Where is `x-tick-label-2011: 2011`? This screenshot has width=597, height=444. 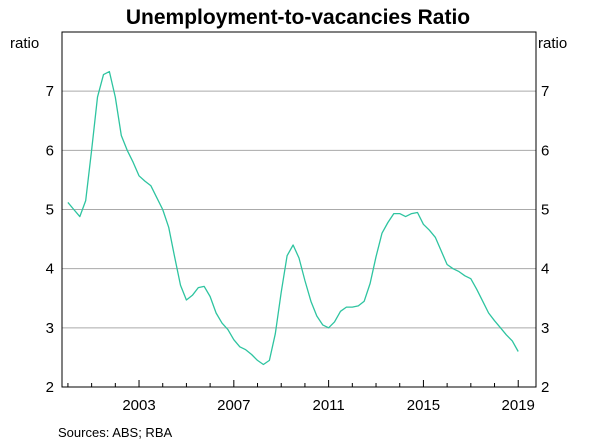 x-tick-label-2011: 2011 is located at coordinates (328, 405).